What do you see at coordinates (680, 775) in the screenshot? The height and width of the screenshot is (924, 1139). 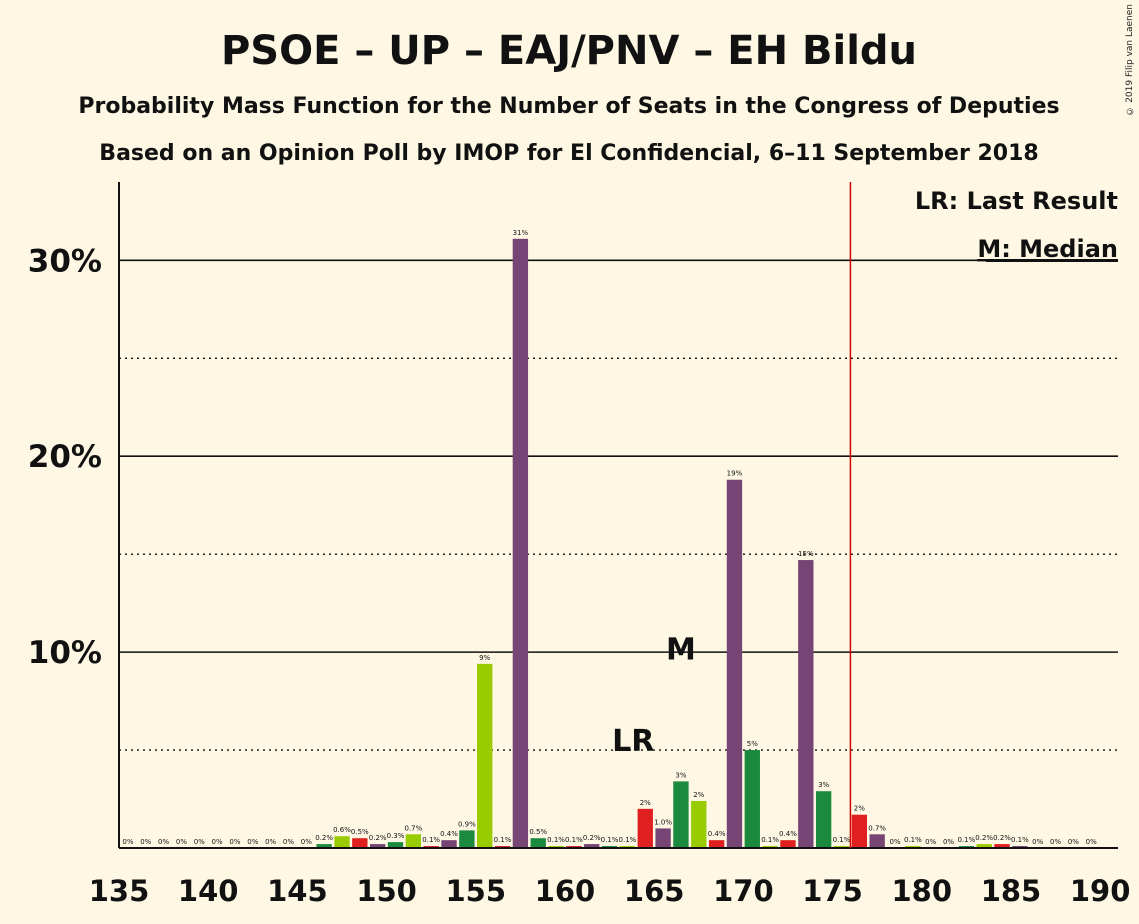 I see `bar-label-seat-167: 3%` at bounding box center [680, 775].